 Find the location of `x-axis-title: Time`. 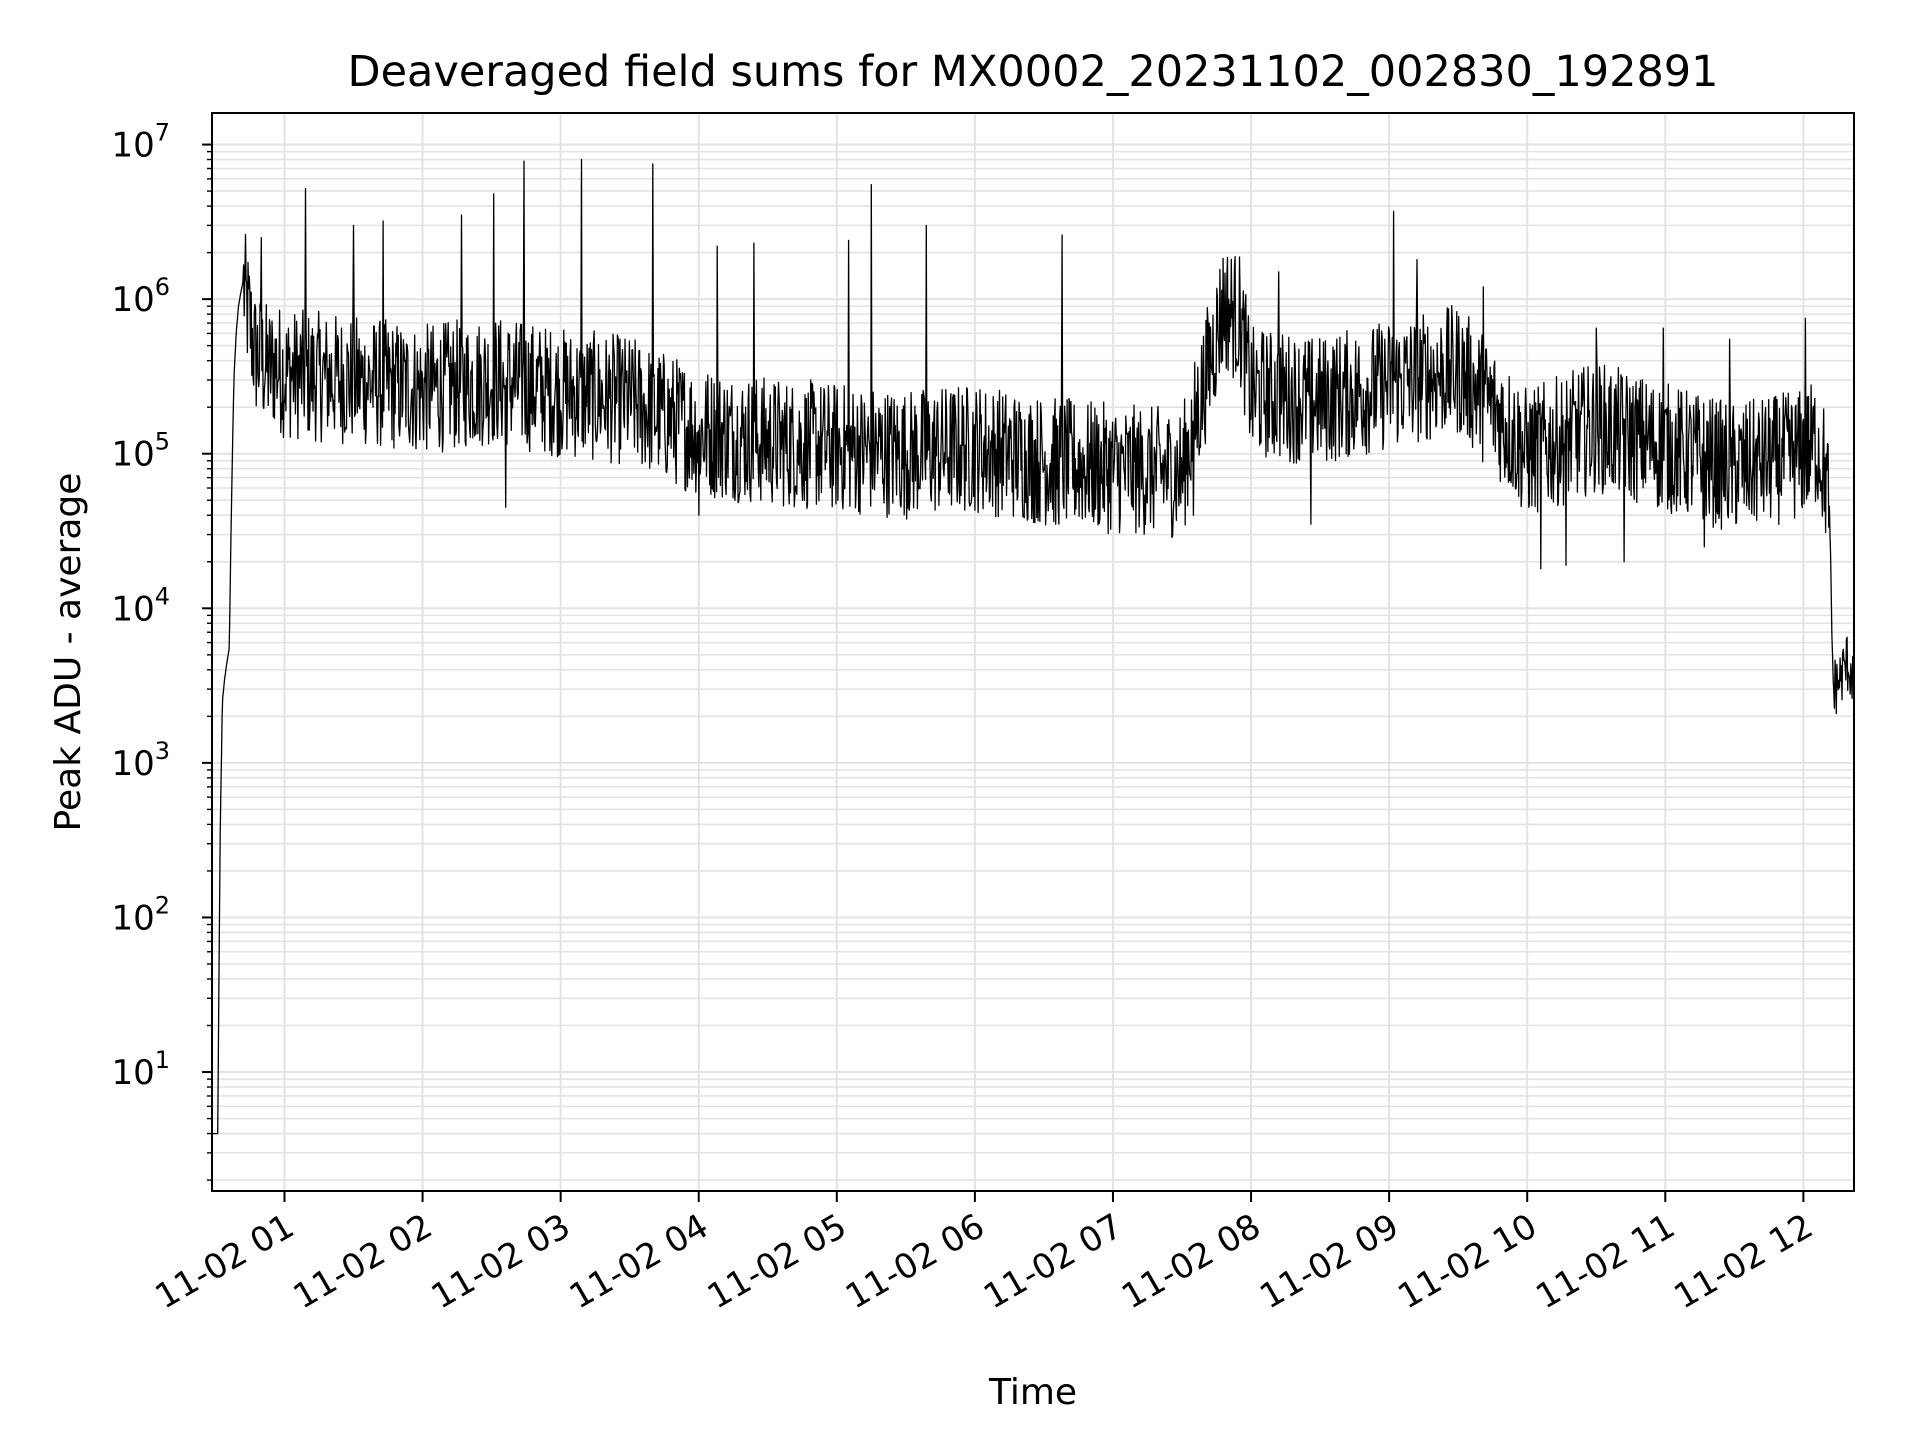

x-axis-title: Time is located at coordinates (1032, 1392).